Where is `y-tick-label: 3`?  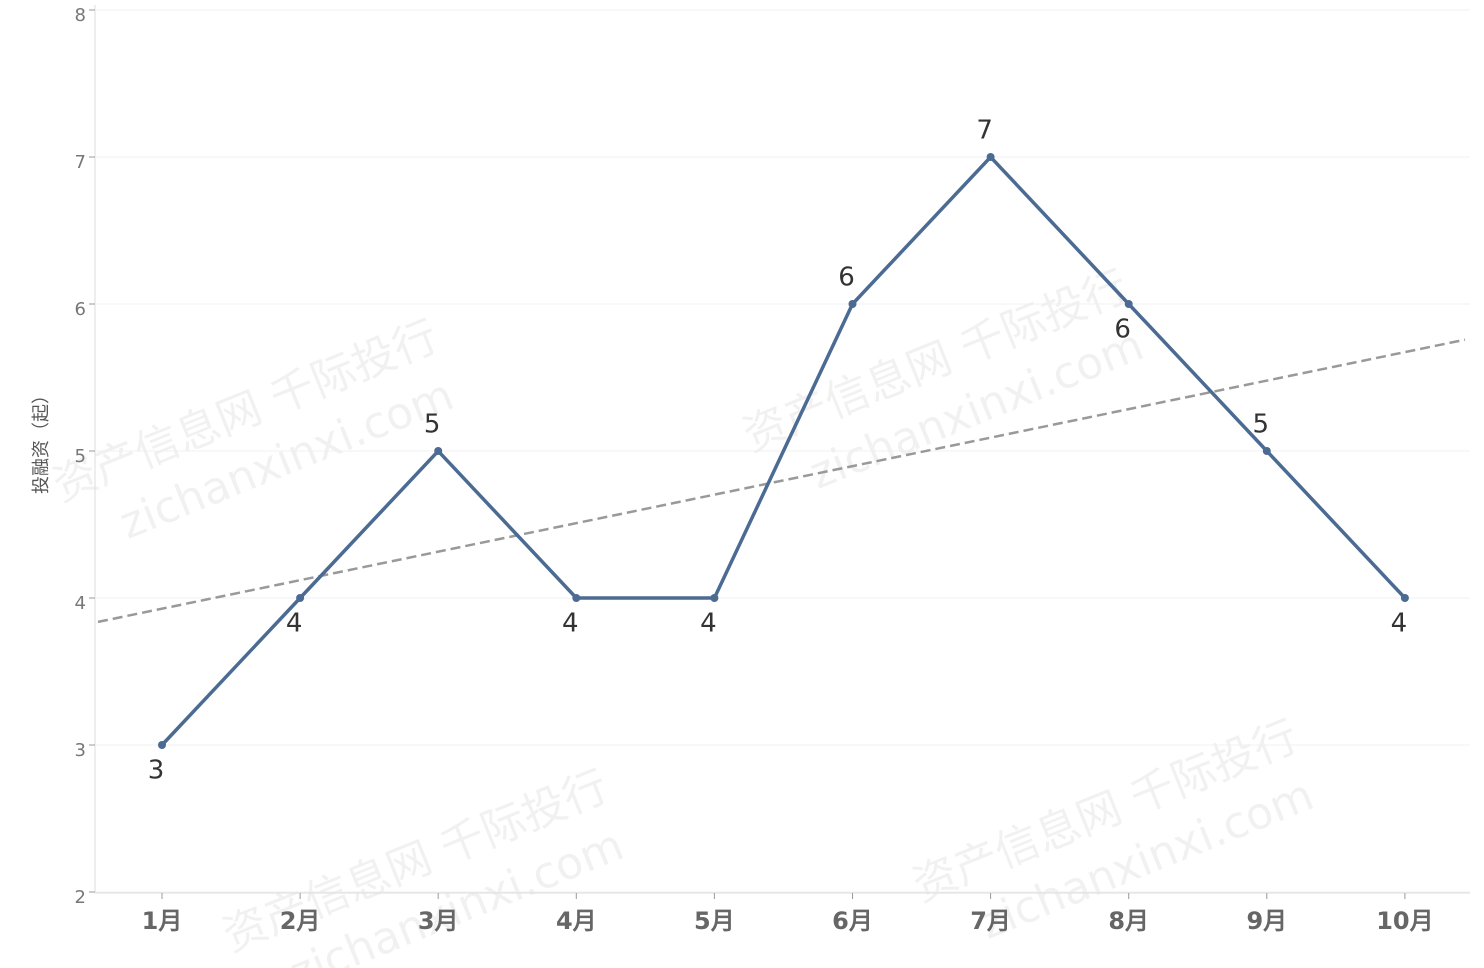 y-tick-label: 3 is located at coordinates (80, 750).